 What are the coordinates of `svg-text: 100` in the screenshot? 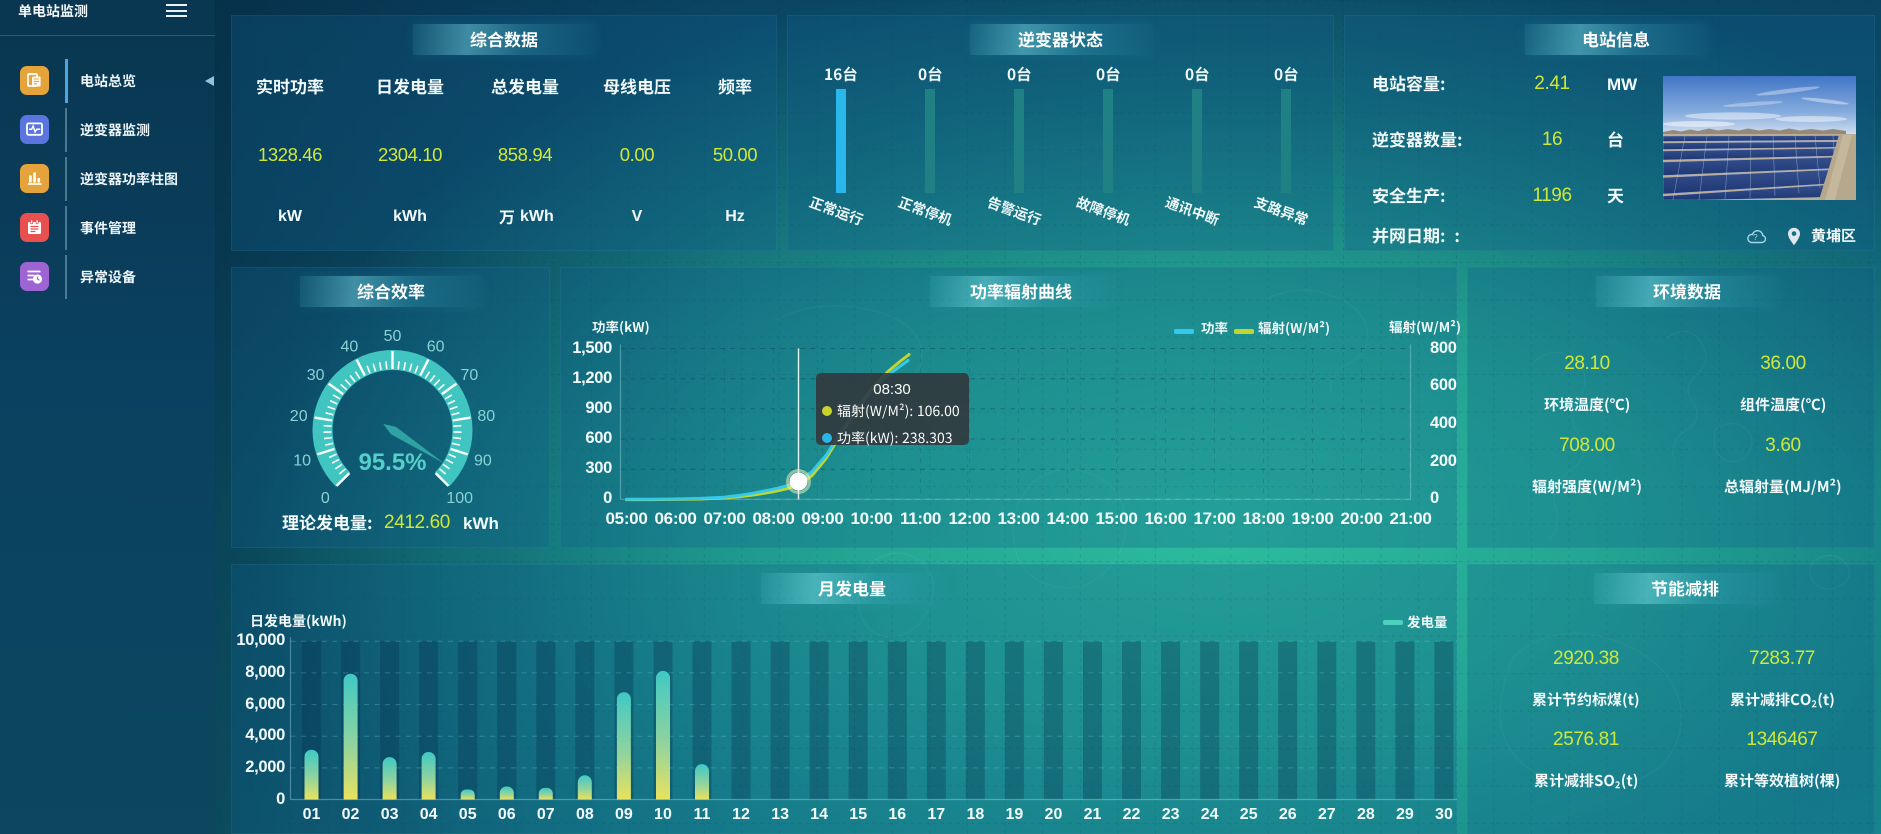 It's located at (459, 498).